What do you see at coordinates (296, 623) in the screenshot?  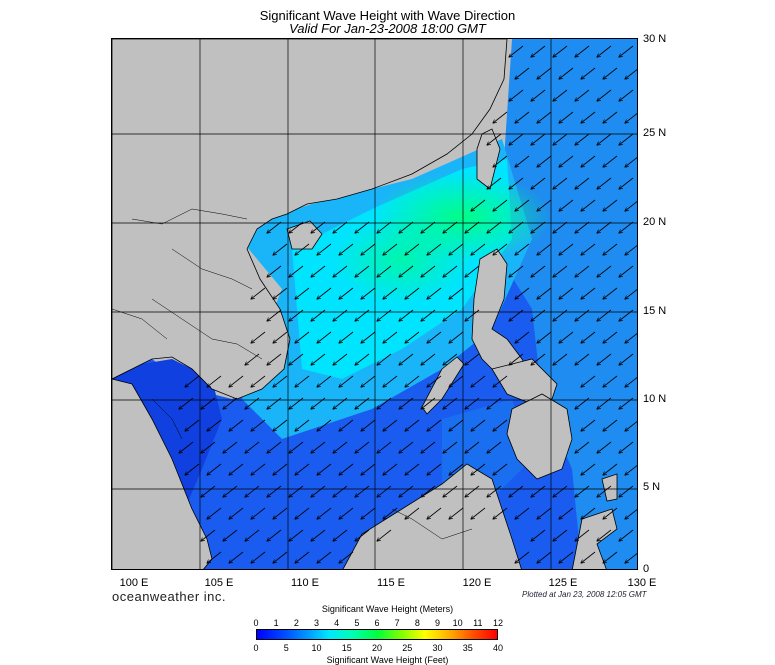 I see `colorbar-meter-tick: 2` at bounding box center [296, 623].